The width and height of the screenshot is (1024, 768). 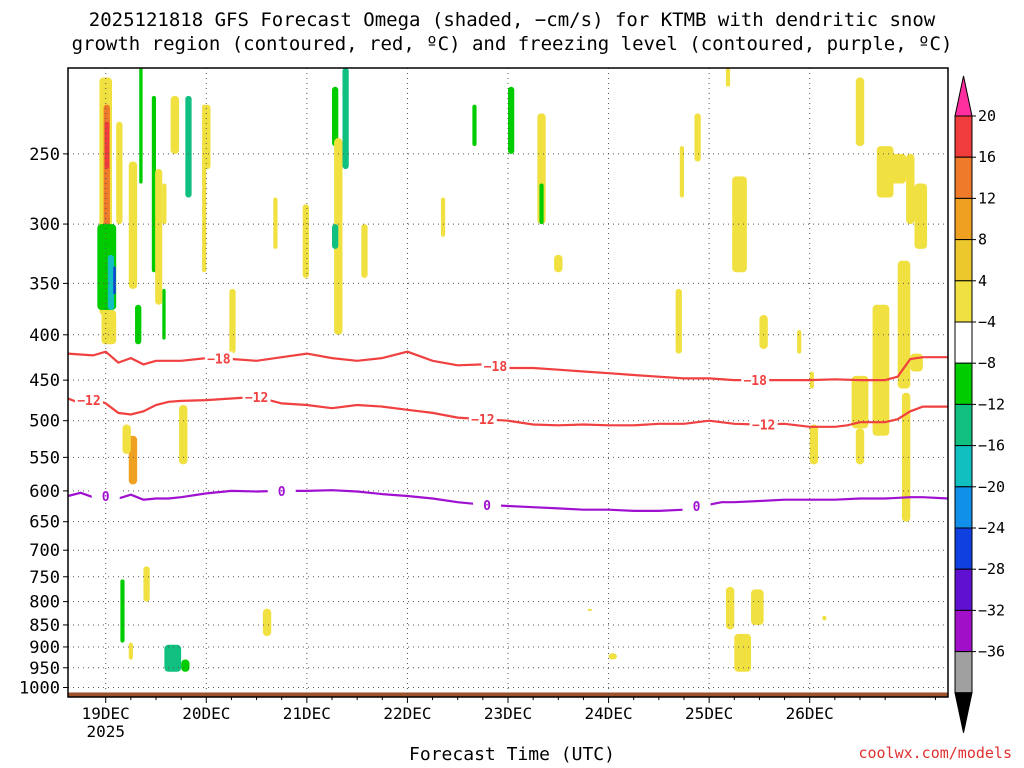 I want to click on contour-label-bg--12C-0, so click(x=88, y=400).